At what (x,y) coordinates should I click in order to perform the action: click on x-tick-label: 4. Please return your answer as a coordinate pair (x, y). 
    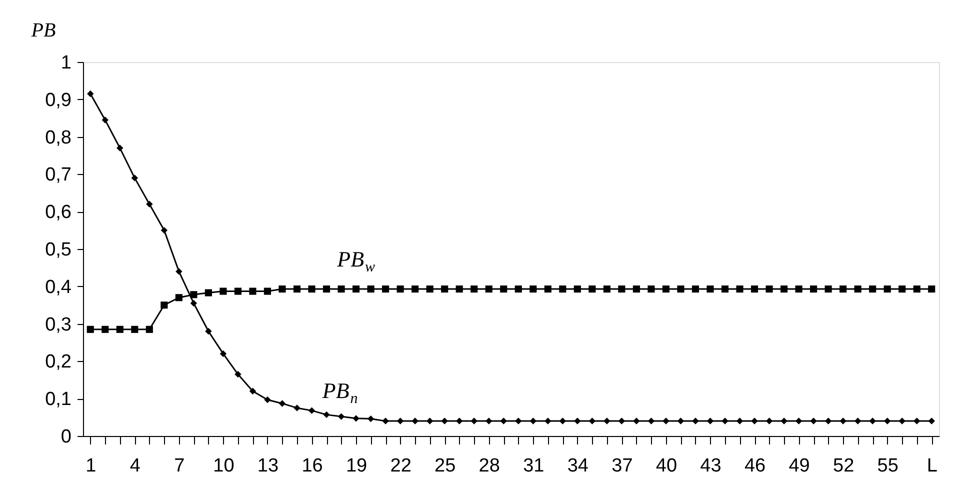
    Looking at the image, I should click on (135, 466).